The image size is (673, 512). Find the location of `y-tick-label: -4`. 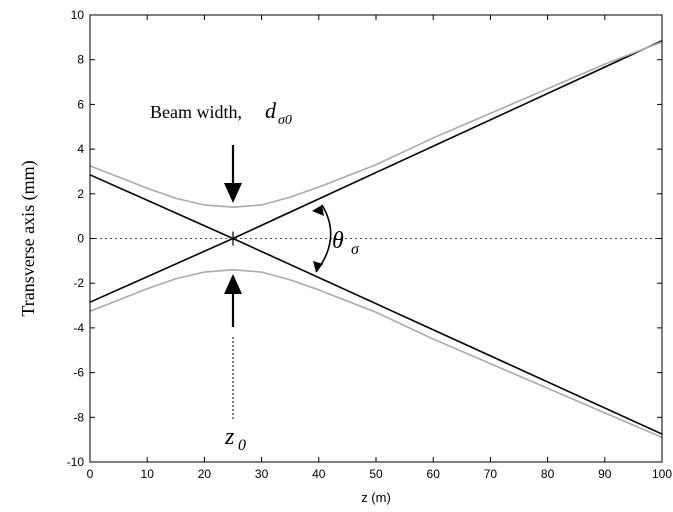

y-tick-label: -4 is located at coordinates (78, 328).